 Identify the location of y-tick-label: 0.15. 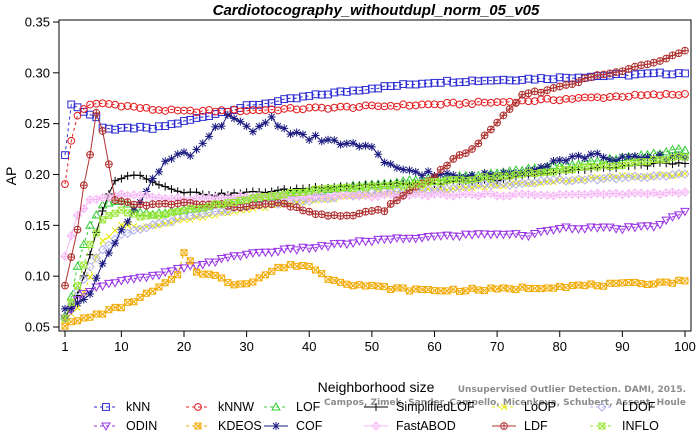
(37, 225).